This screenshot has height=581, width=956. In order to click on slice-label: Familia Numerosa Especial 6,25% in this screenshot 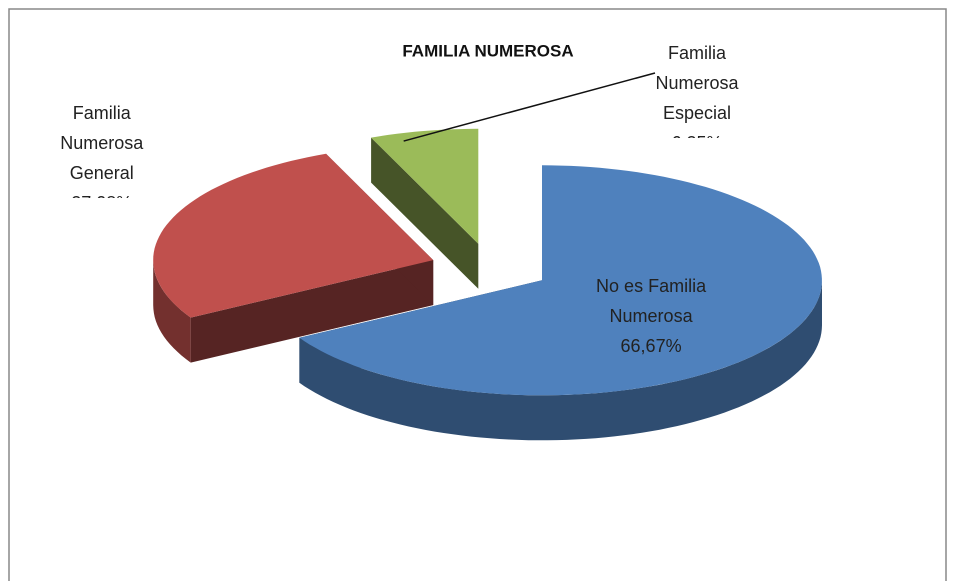, I will do `click(697, 88)`.